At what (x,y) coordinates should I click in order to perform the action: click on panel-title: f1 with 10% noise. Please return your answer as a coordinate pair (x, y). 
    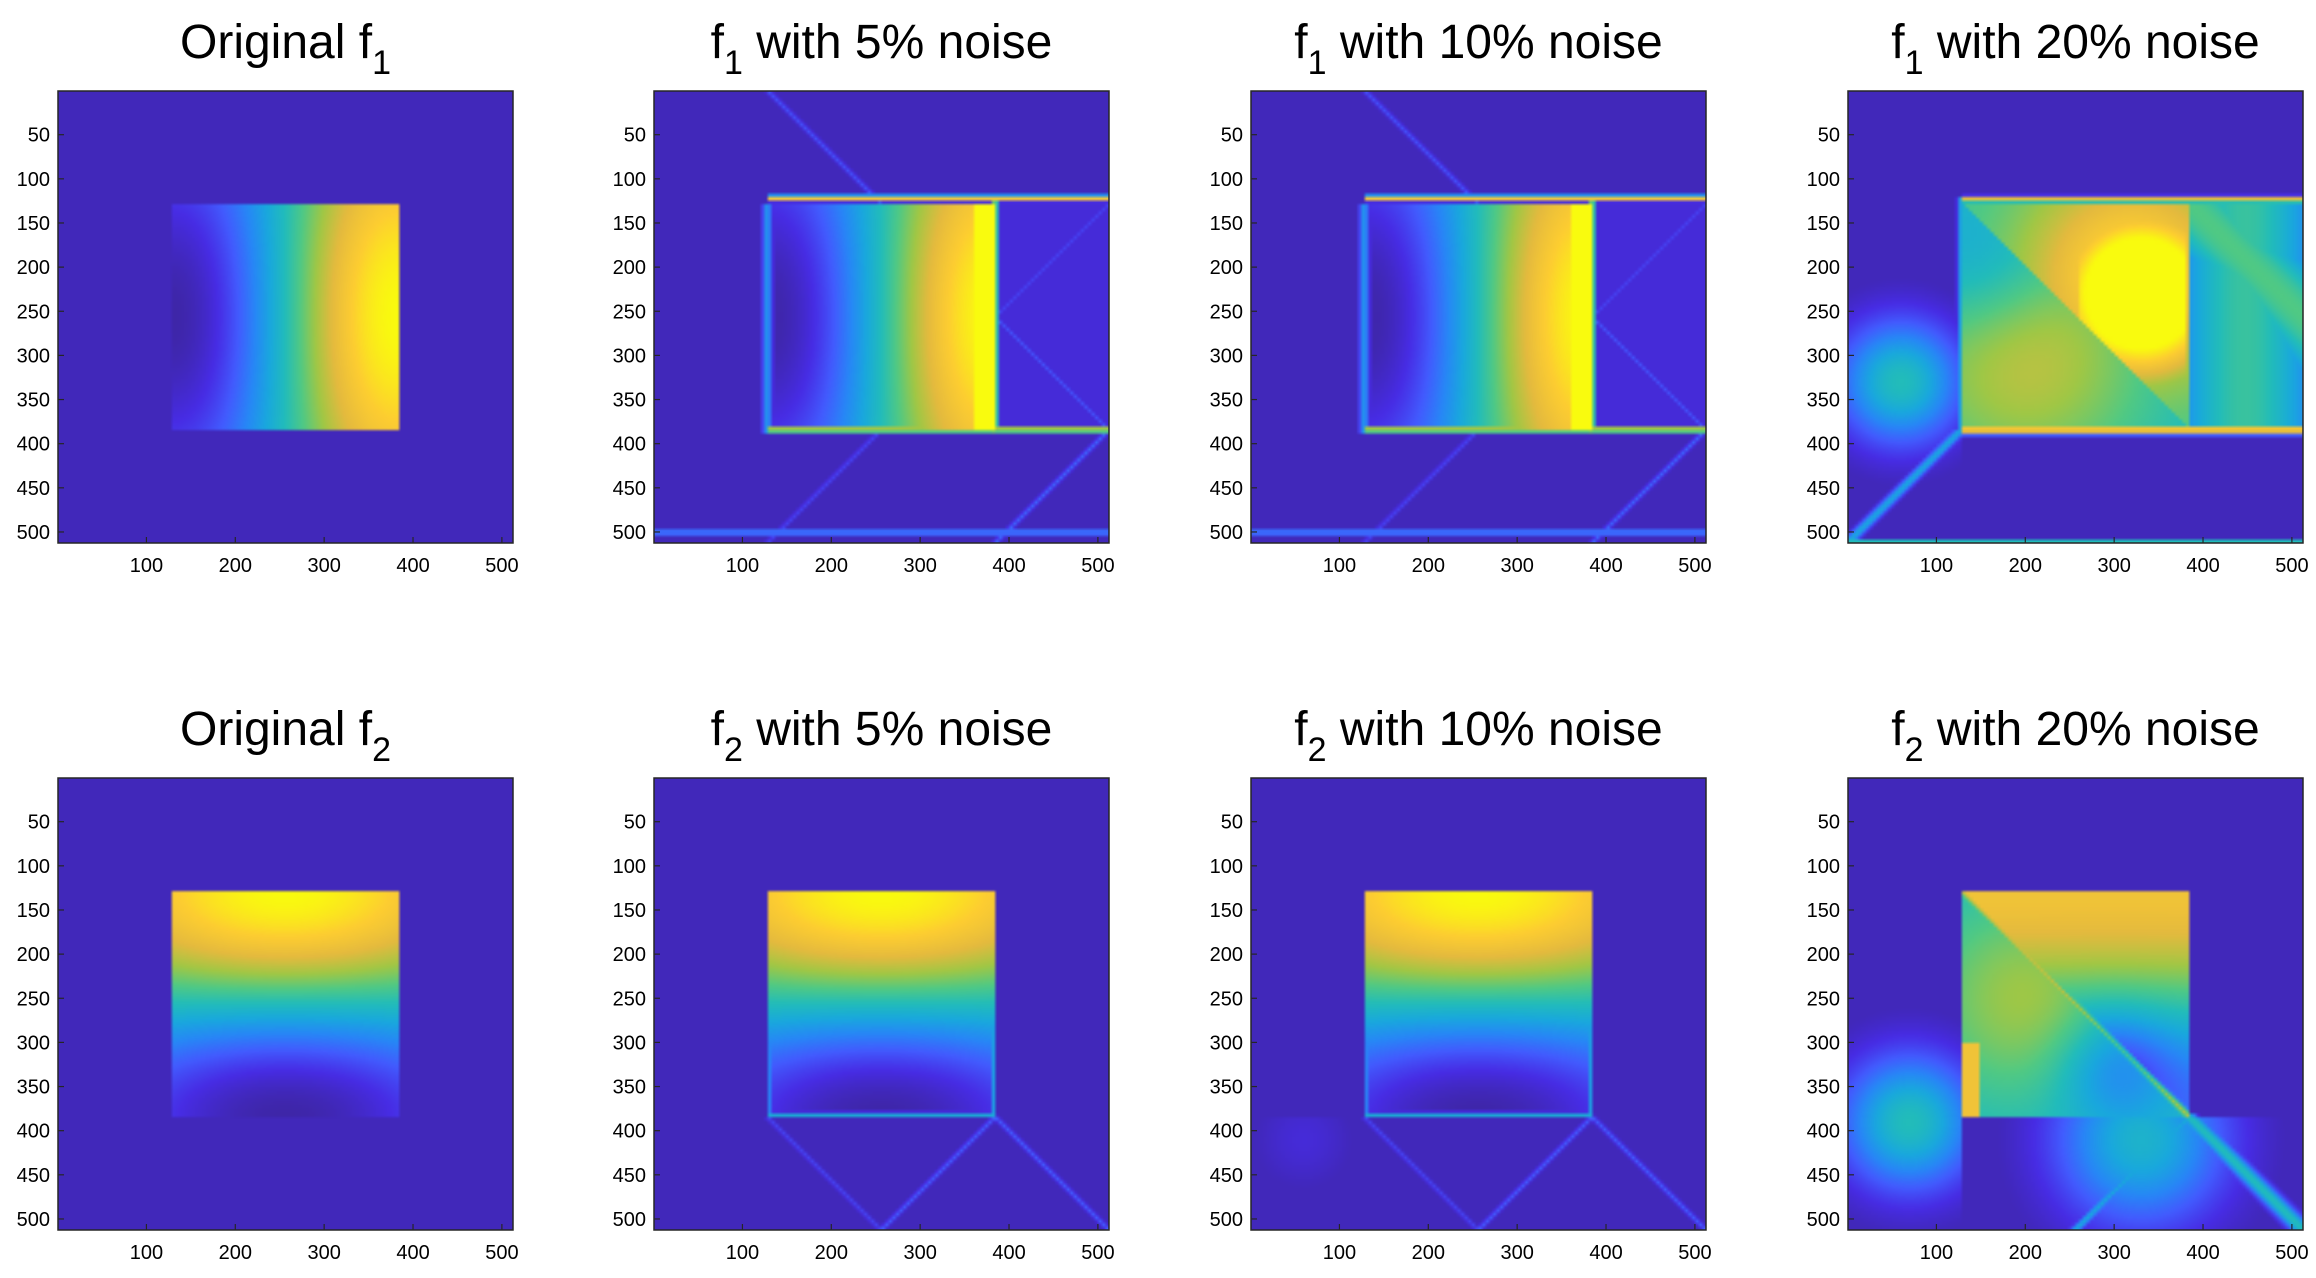
    Looking at the image, I should click on (1478, 49).